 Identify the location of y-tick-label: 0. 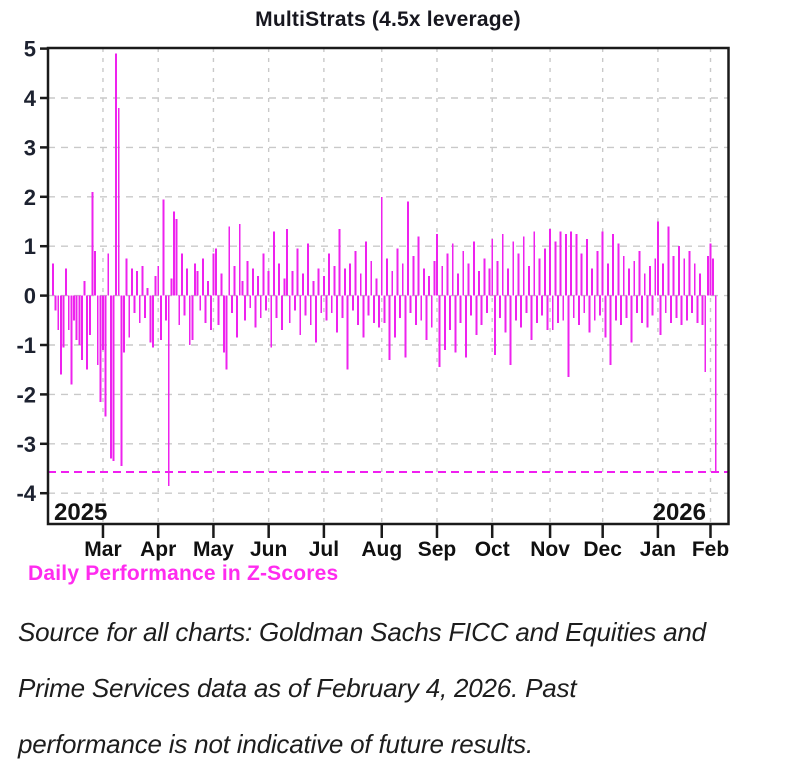
(30, 296).